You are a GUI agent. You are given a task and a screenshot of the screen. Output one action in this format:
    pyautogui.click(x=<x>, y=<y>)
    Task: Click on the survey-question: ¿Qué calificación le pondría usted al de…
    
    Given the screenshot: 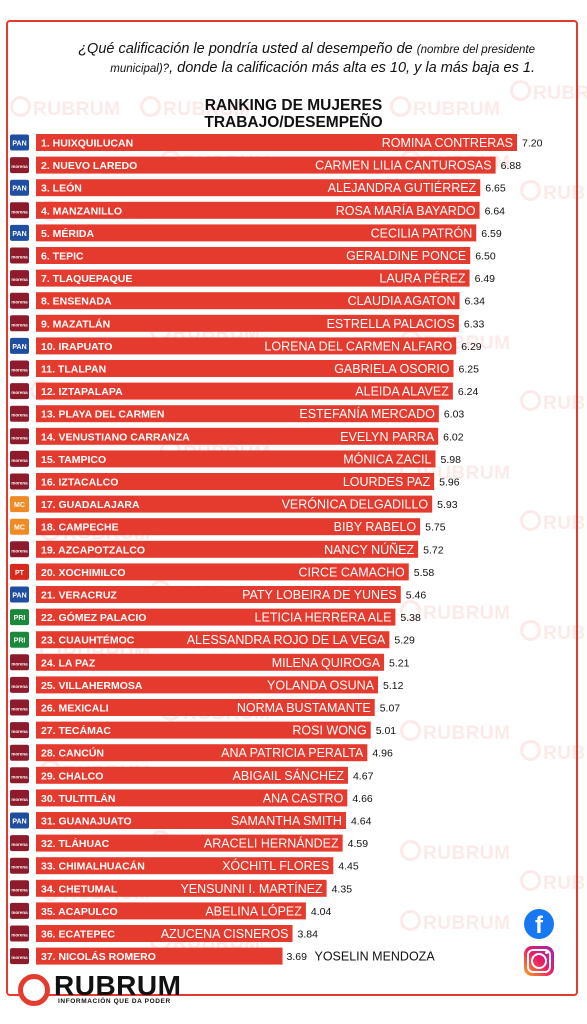 What is the action you would take?
    pyautogui.click(x=277, y=59)
    